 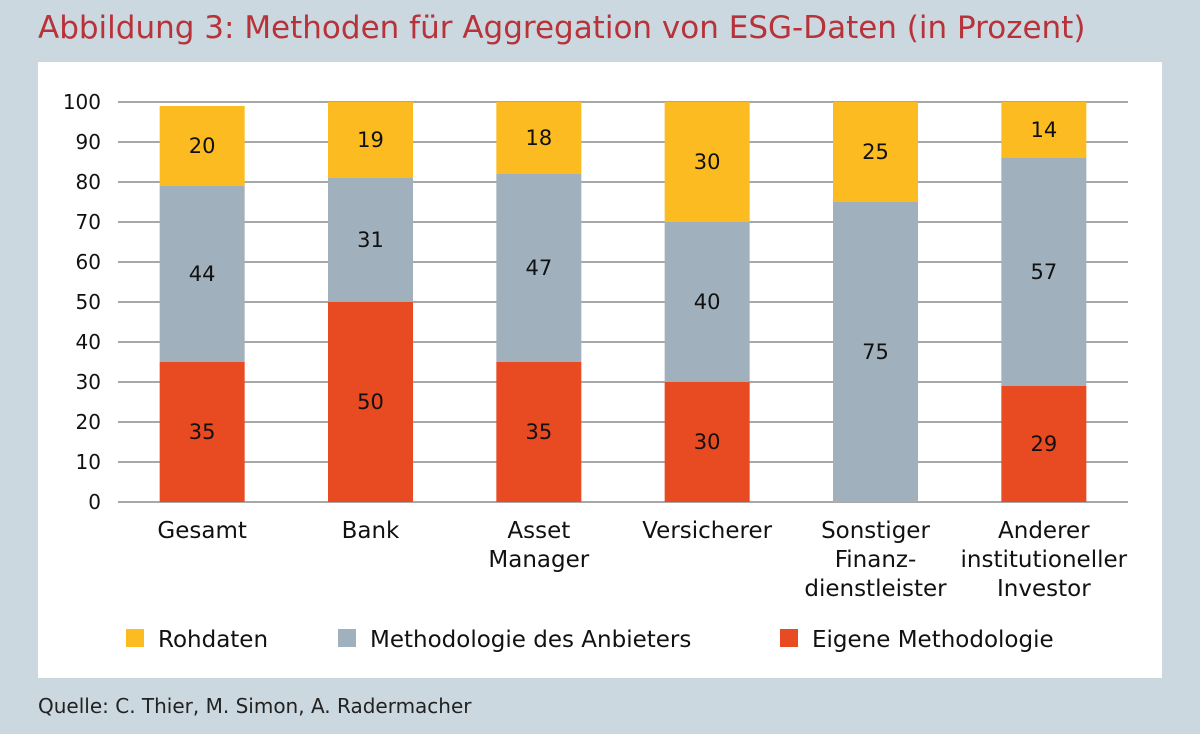 I want to click on x-category-label-line: institutioneller, so click(x=1044, y=560).